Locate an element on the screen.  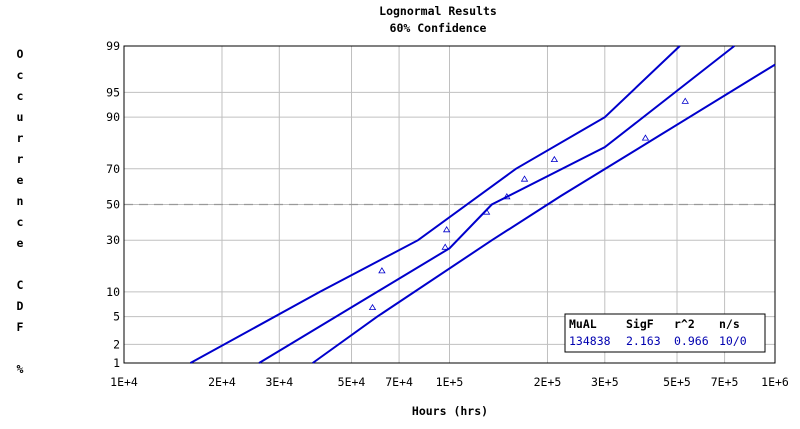
chart-title: Lognormal Results is located at coordinates (438, 11).